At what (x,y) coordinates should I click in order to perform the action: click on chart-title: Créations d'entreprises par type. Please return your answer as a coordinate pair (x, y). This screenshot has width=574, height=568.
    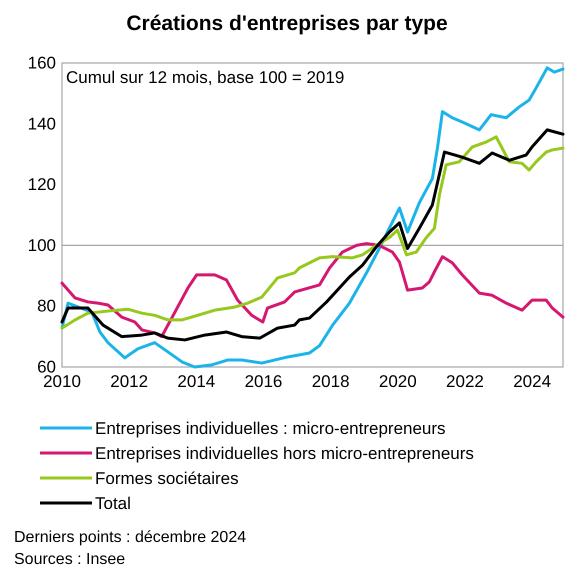
    Looking at the image, I should click on (287, 23).